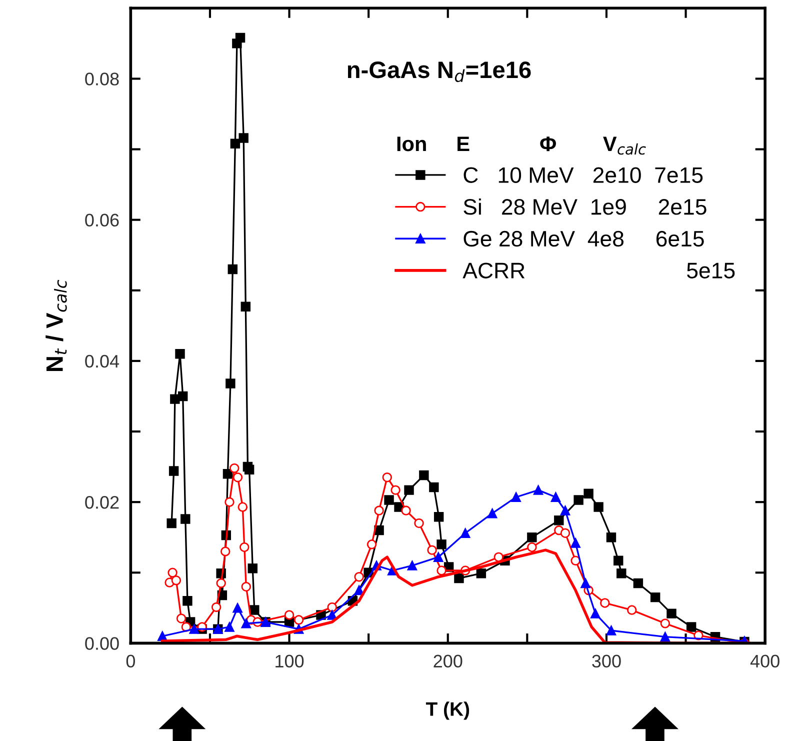  What do you see at coordinates (102, 643) in the screenshot?
I see `y-tick-label: 0.00` at bounding box center [102, 643].